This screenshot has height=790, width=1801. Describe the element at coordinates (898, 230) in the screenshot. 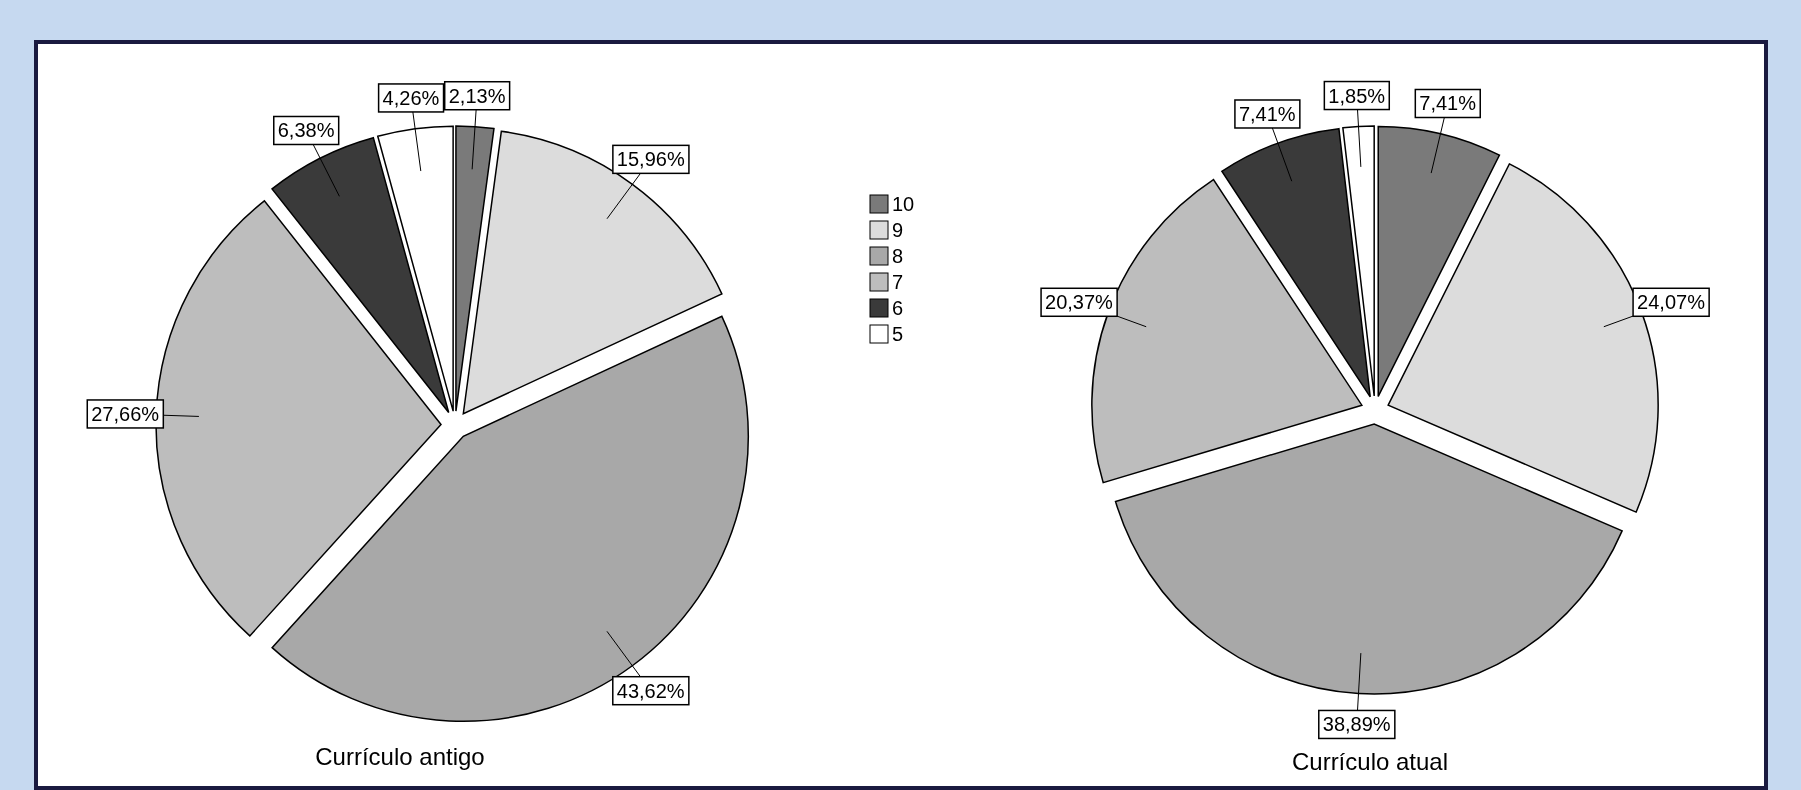

I see `legend-label: 9` at that location.